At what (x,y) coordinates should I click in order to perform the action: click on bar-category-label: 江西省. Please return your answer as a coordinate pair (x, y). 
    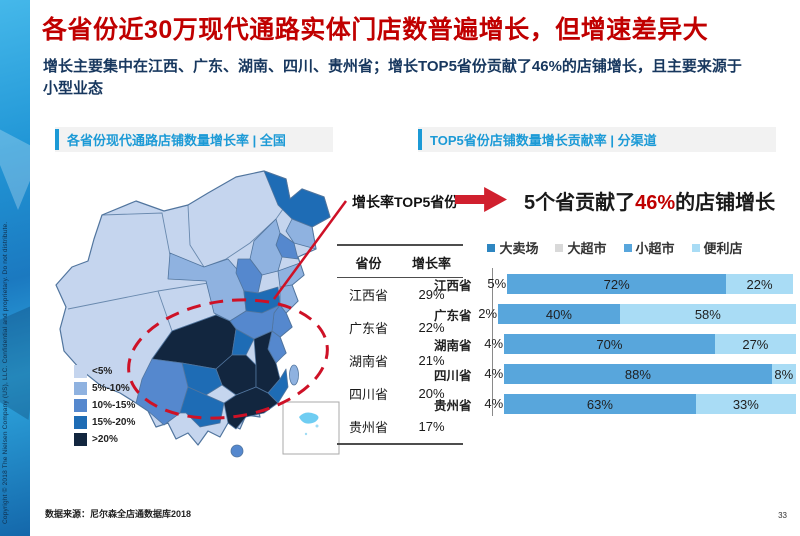
    Looking at the image, I should click on (453, 285).